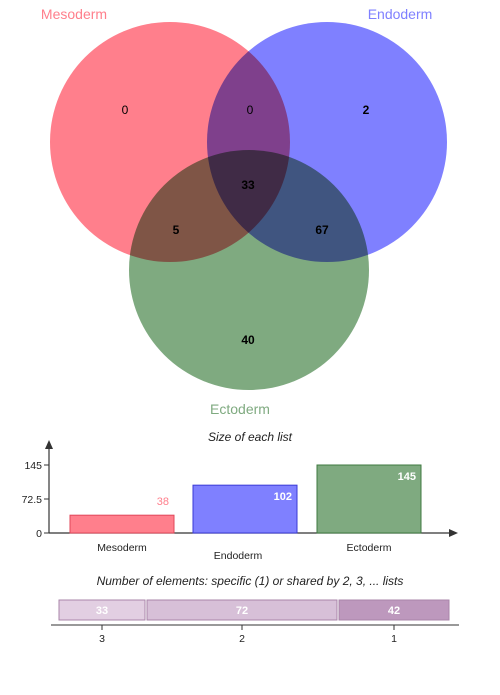 This screenshot has height=695, width=500. What do you see at coordinates (32, 500) in the screenshot?
I see `bar-y-tick-label: 72.5` at bounding box center [32, 500].